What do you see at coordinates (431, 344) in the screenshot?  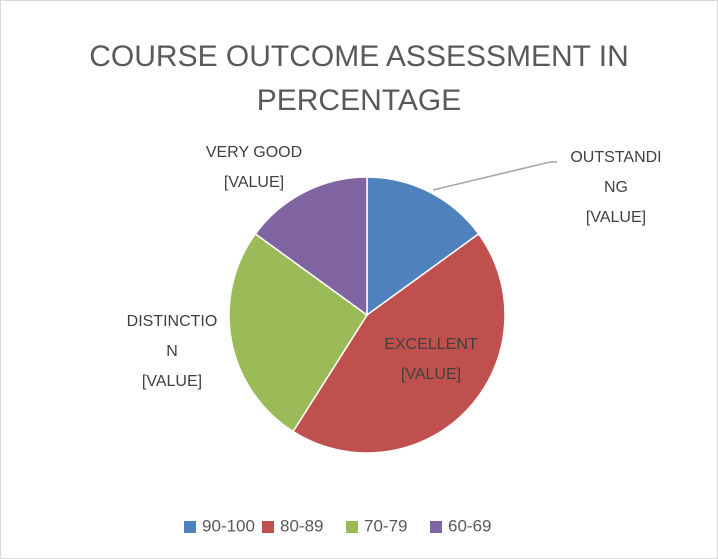 I see `data-label: EXCELLENT` at bounding box center [431, 344].